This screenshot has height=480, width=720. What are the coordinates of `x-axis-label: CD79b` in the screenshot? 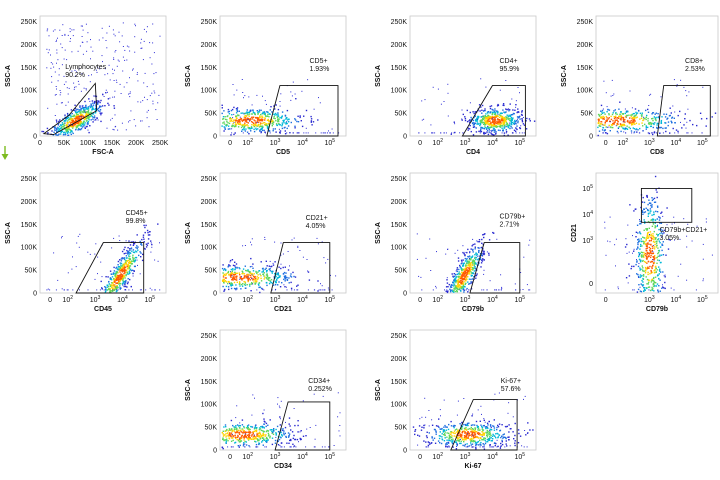 It's located at (473, 309).